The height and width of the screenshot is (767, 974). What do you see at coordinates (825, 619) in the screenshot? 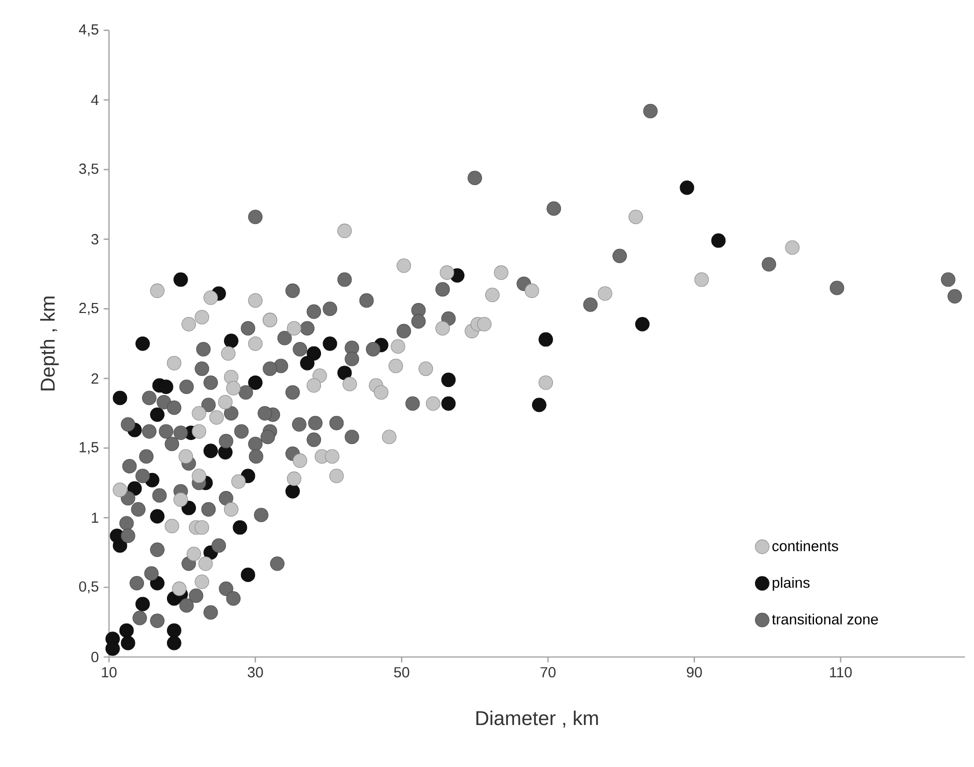
I see `legend-label: transitional zone` at bounding box center [825, 619].